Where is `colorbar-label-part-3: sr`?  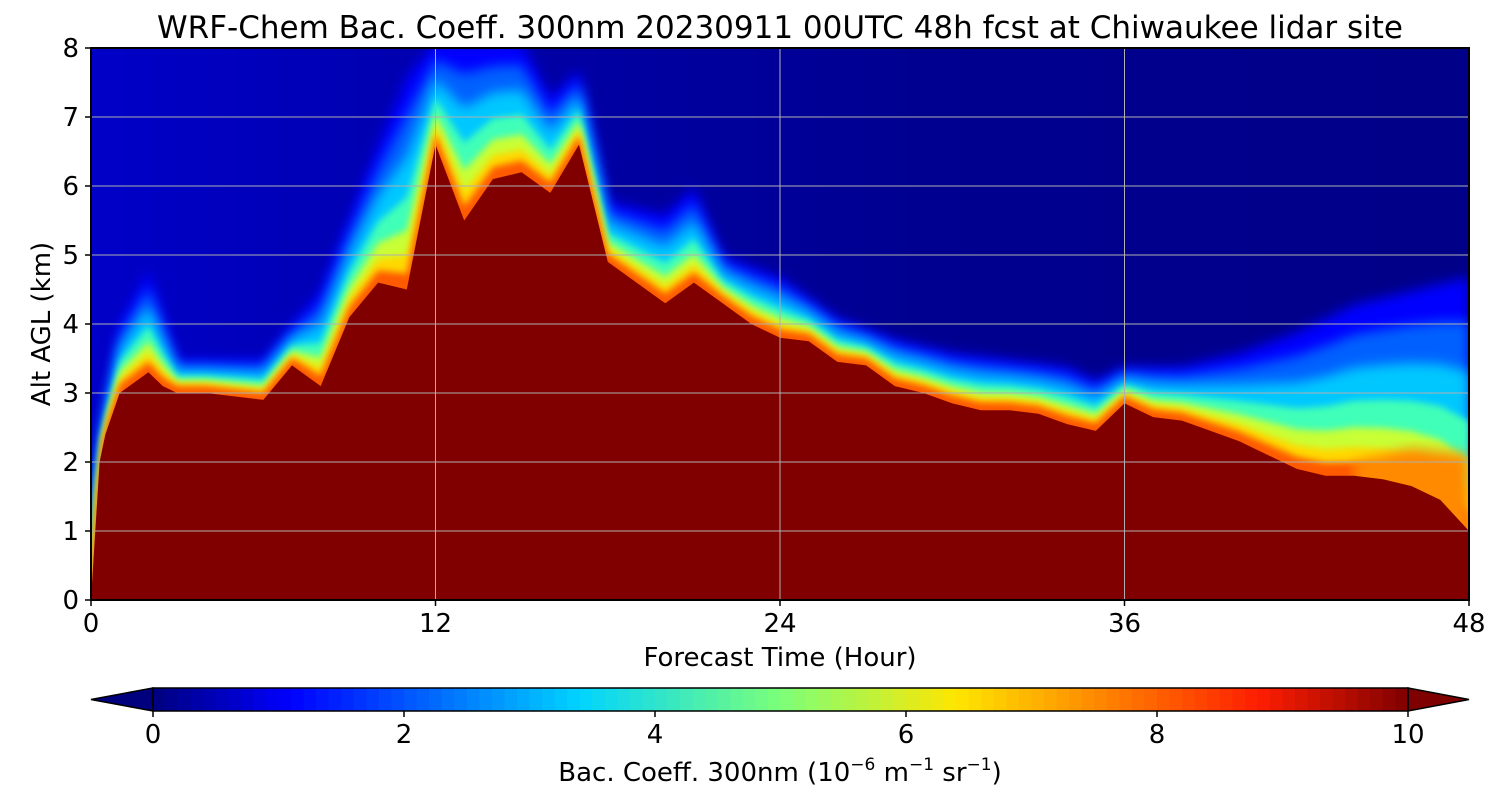
colorbar-label-part-3: sr is located at coordinates (950, 773).